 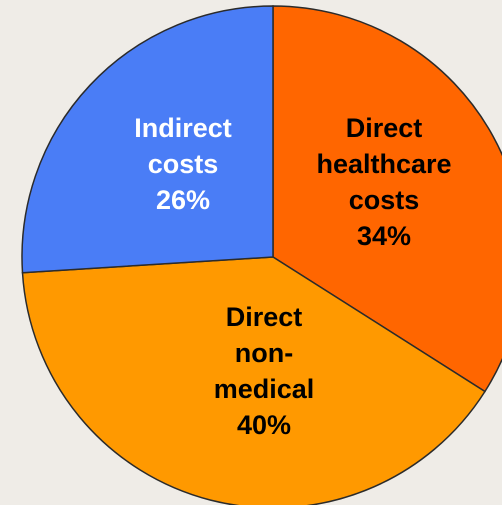 I want to click on category-label: Indirect costs, so click(x=183, y=146).